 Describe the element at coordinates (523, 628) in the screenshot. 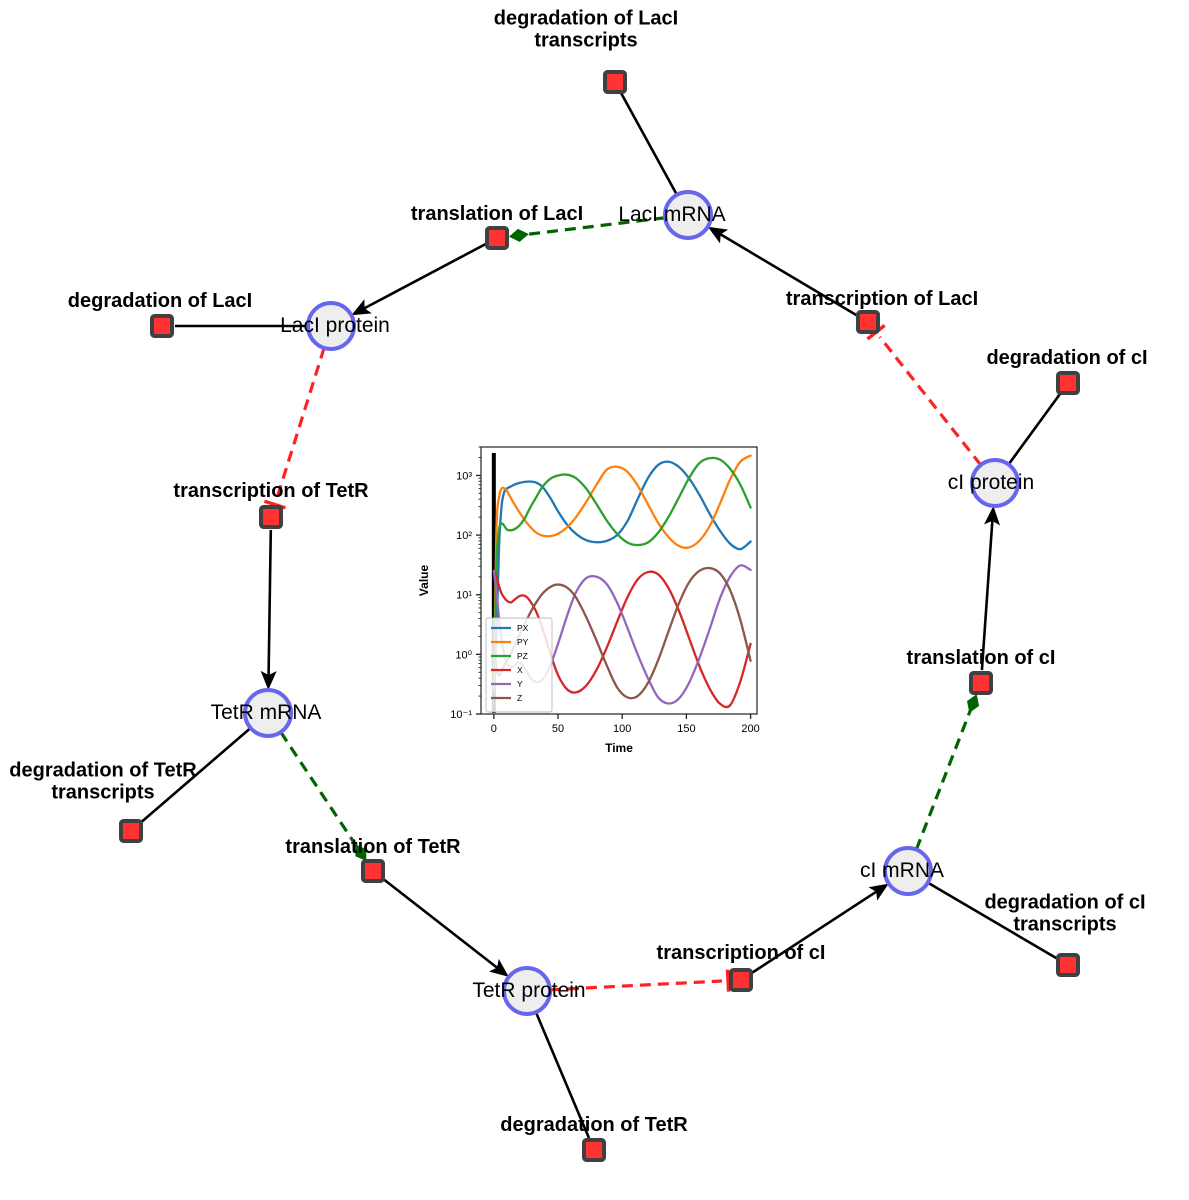

I see `legend-label-PX: PX` at that location.